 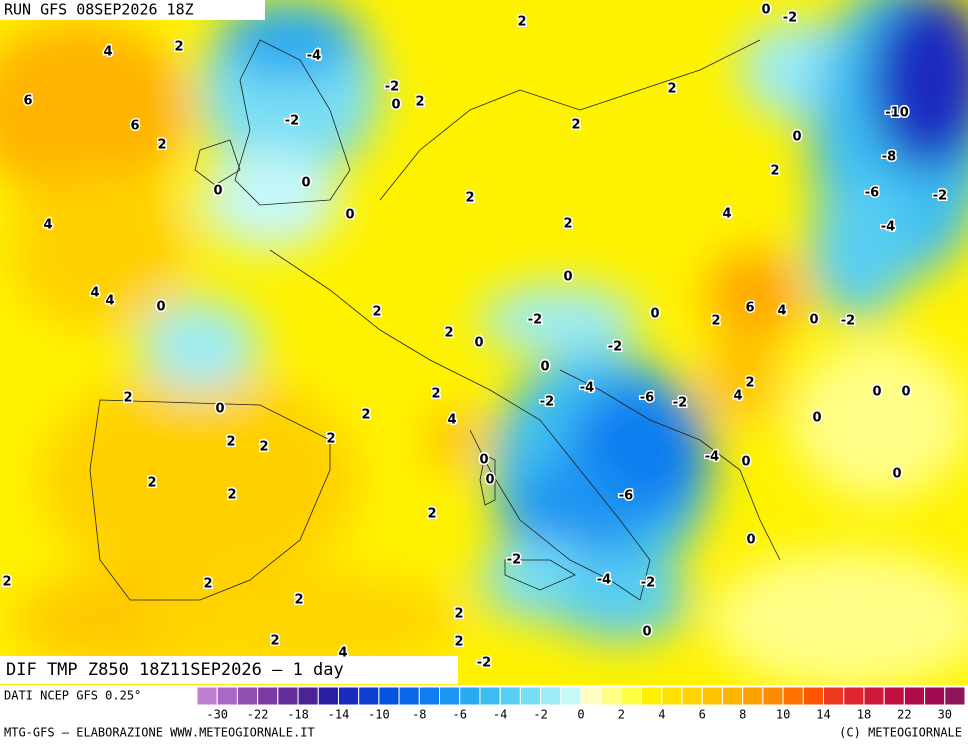 What do you see at coordinates (99, 10) in the screenshot?
I see `run-title: RUN GFS 08SEP2026 18Z` at bounding box center [99, 10].